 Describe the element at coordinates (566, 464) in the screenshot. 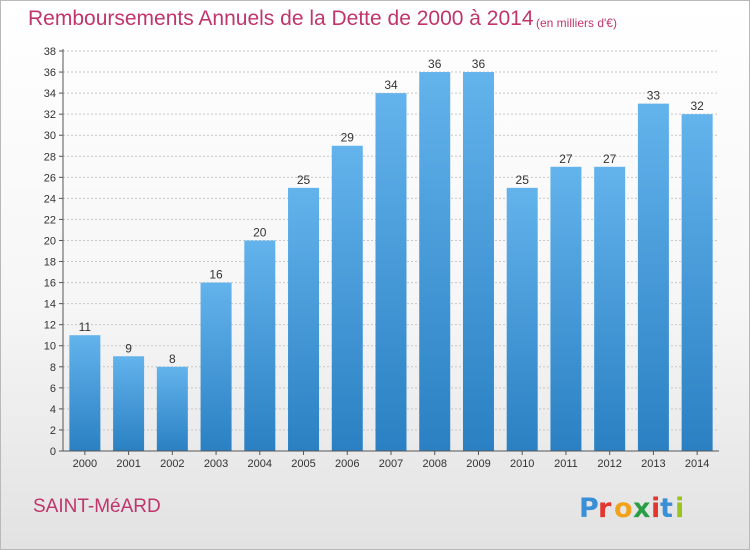

I see `x-tick-label: 2011` at that location.